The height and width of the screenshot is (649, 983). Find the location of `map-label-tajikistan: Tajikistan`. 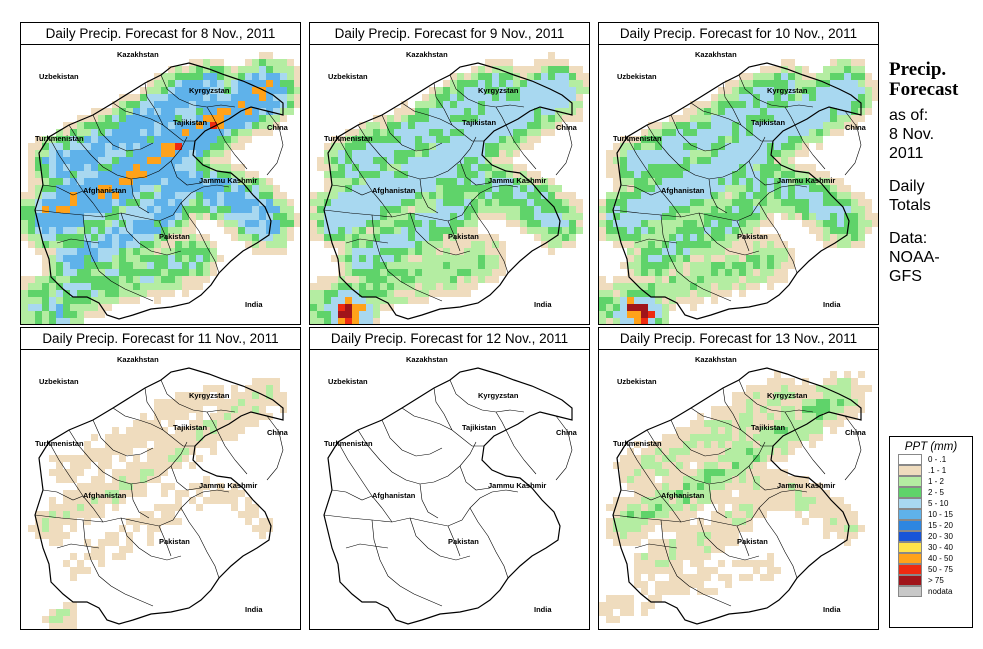

map-label-tajikistan: Tajikistan is located at coordinates (190, 122).